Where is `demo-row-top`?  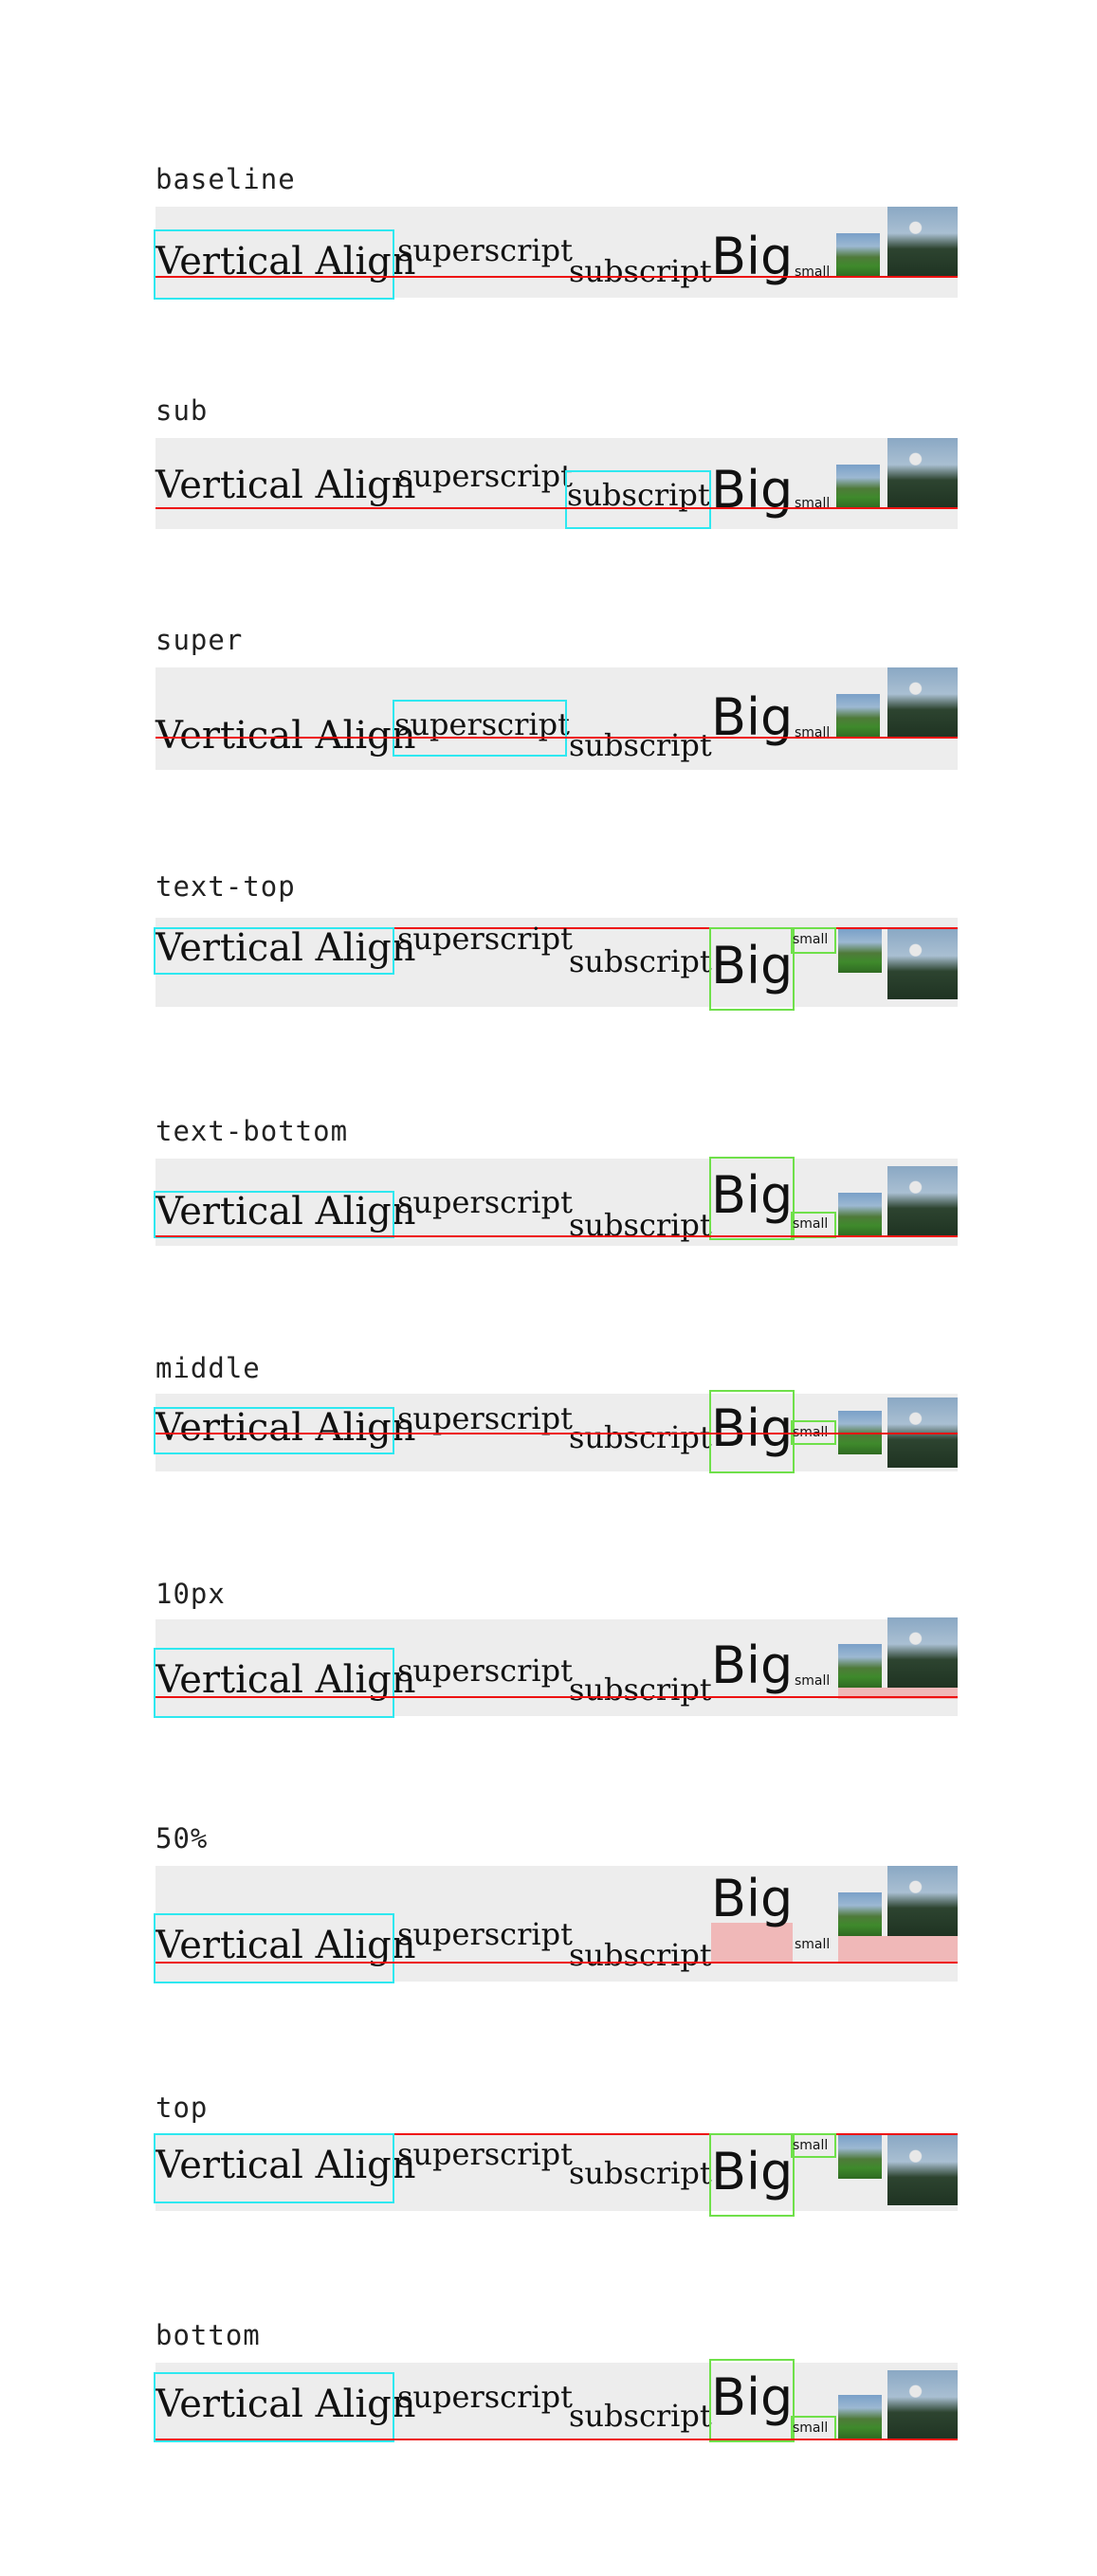
demo-row-top is located at coordinates (556, 2172).